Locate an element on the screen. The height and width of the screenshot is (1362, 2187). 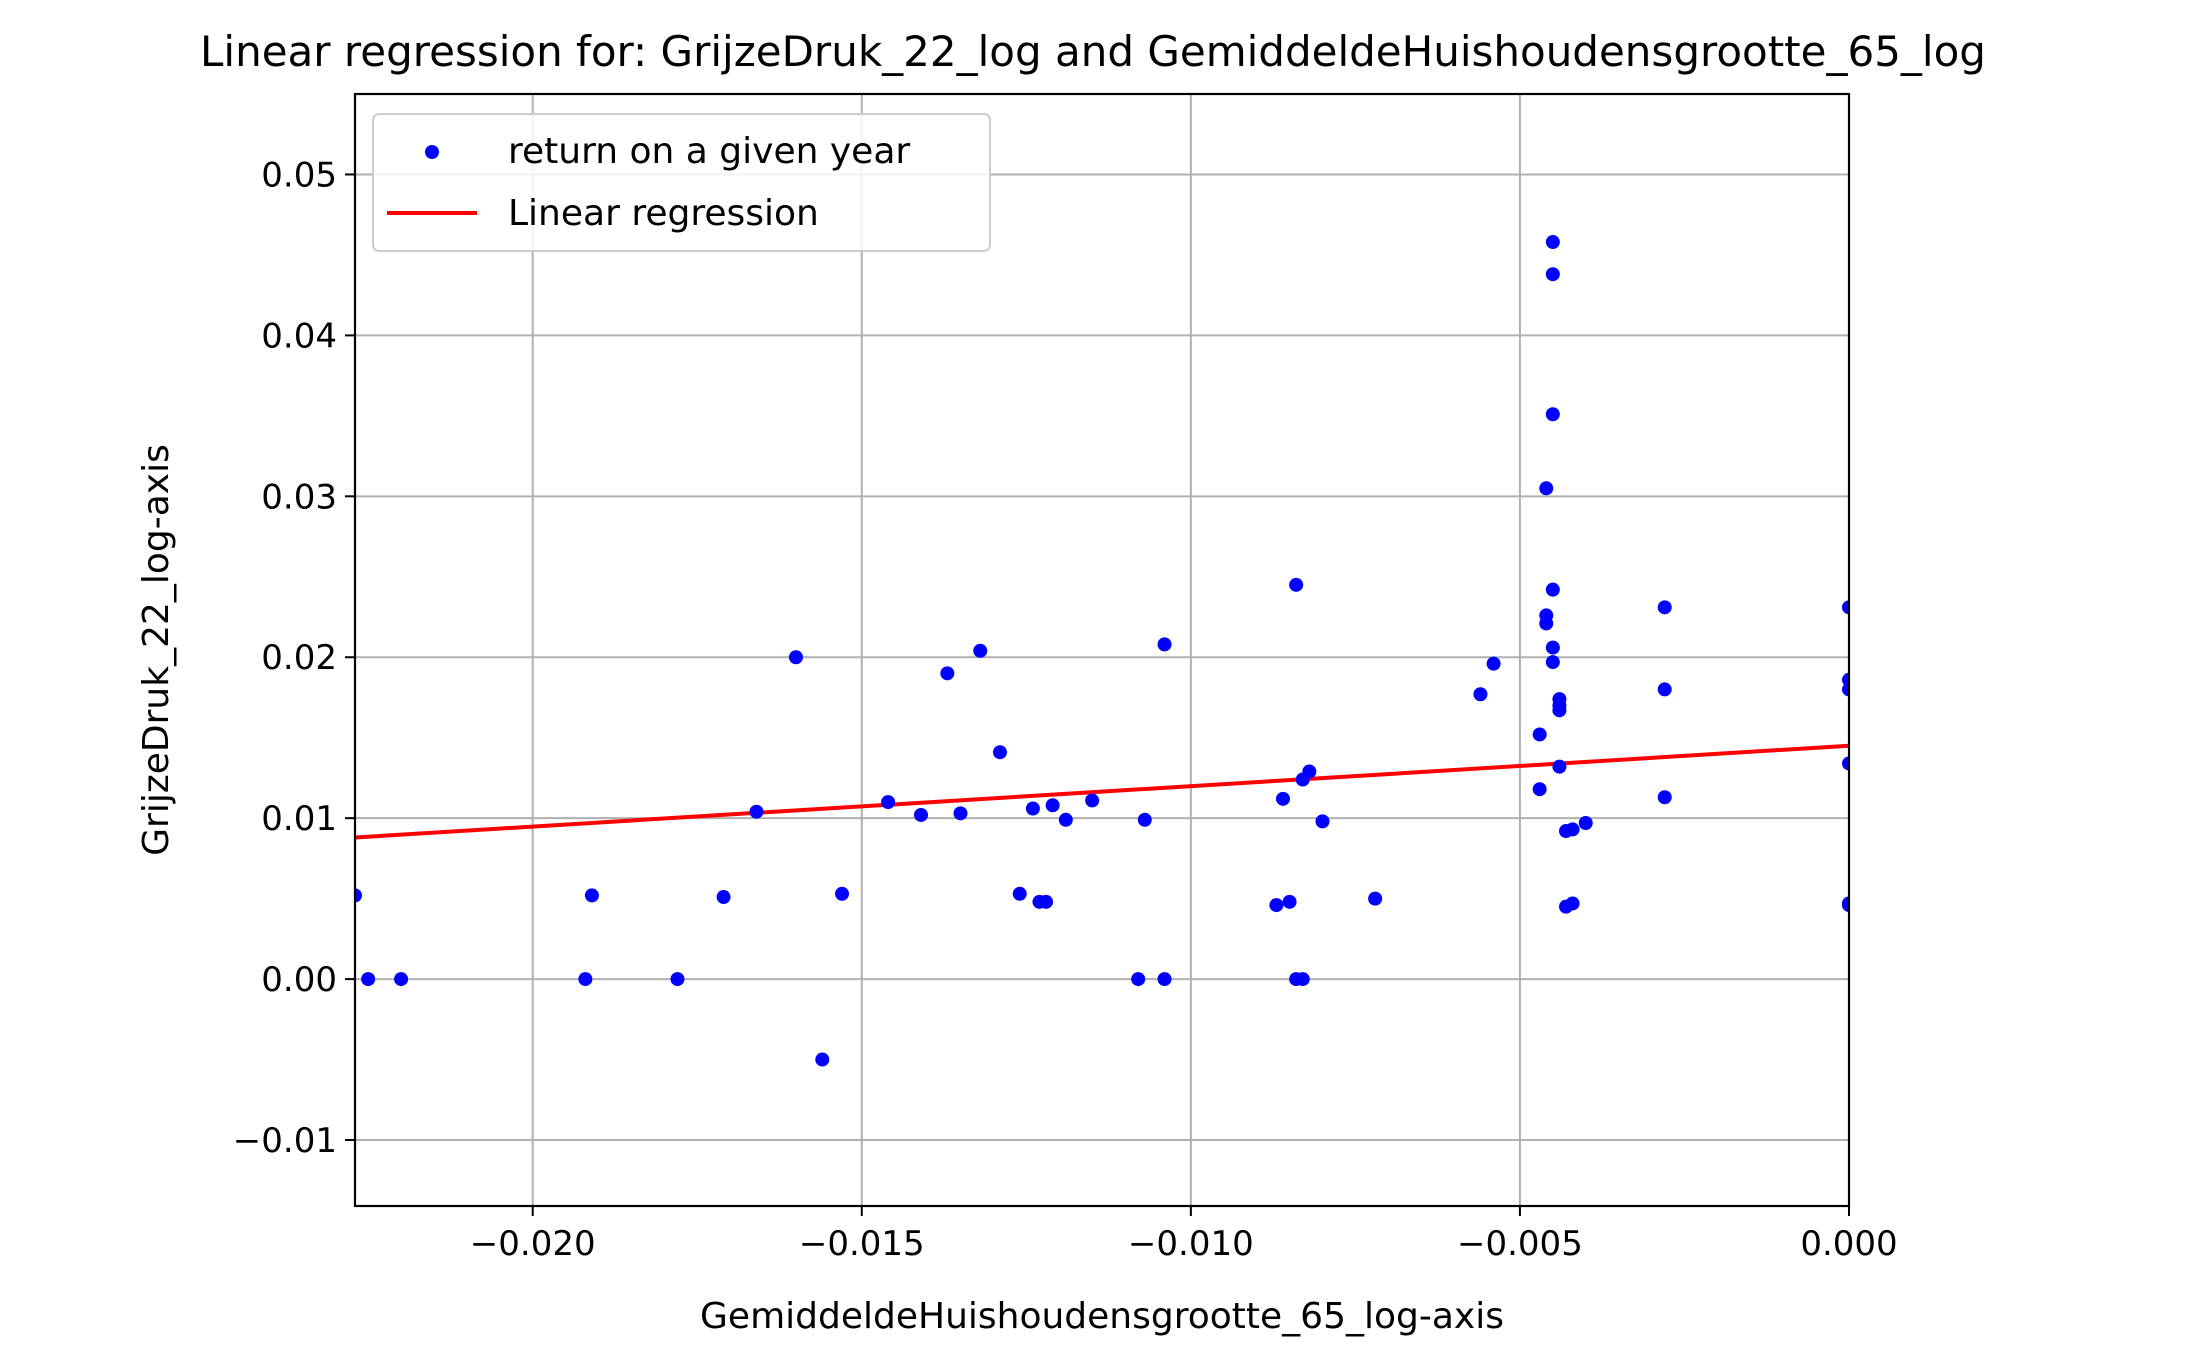
y-tick-label: 0.03 is located at coordinates (299, 497).